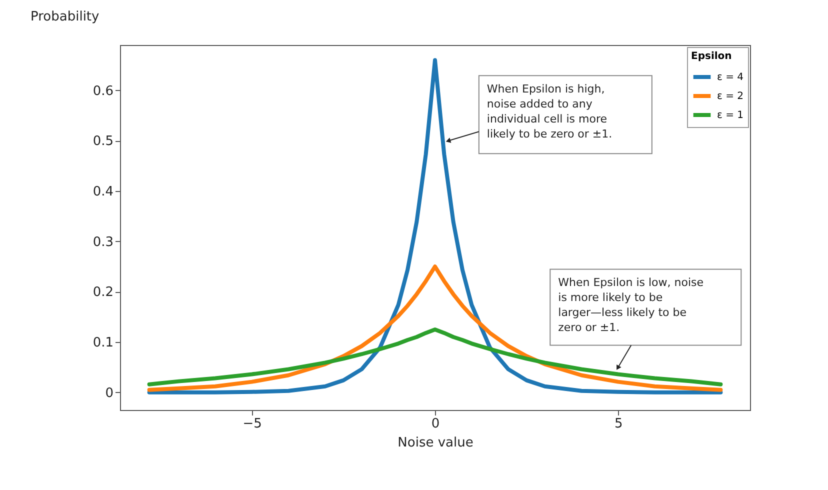 This screenshot has width=828, height=490. What do you see at coordinates (103, 242) in the screenshot?
I see `y-tick-label: 0.3` at bounding box center [103, 242].